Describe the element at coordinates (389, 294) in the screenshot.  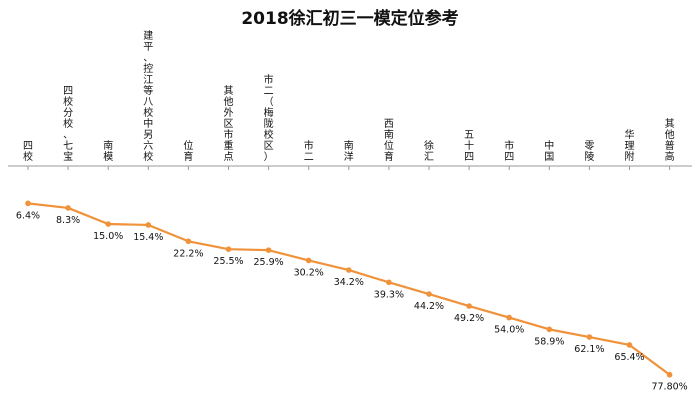
I see `value-label: 39.3%` at that location.